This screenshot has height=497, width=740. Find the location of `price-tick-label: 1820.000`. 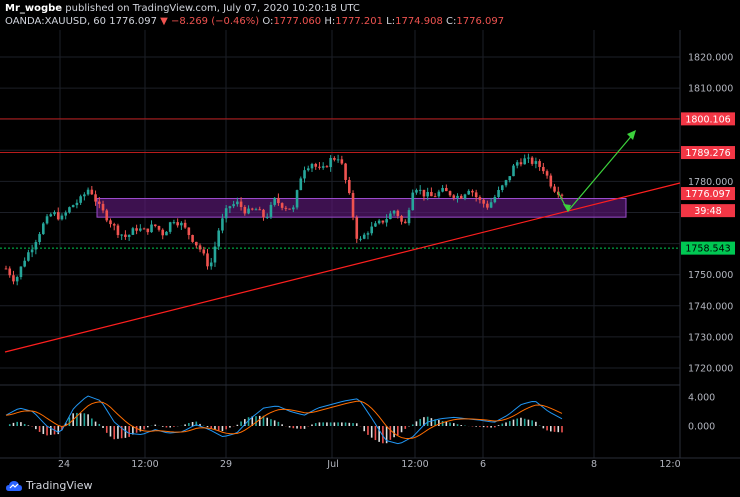

price-tick-label: 1820.000 is located at coordinates (710, 58).